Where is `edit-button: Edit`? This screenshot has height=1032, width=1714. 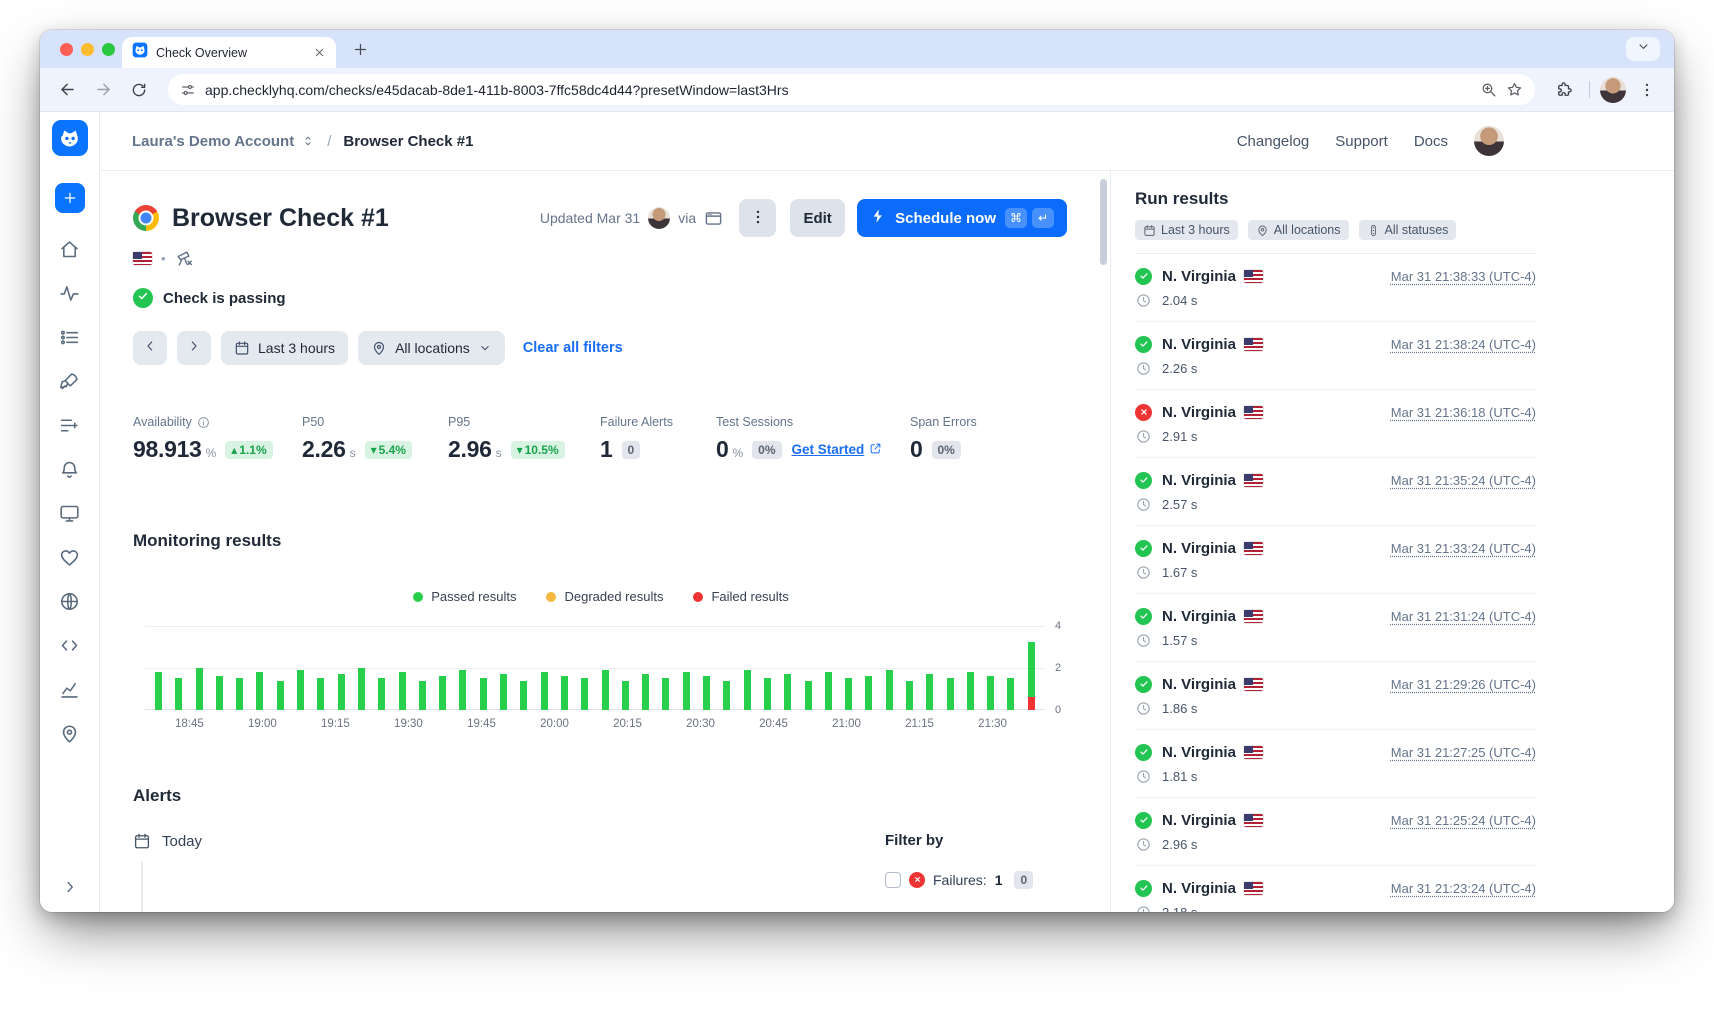
edit-button: Edit is located at coordinates (818, 218).